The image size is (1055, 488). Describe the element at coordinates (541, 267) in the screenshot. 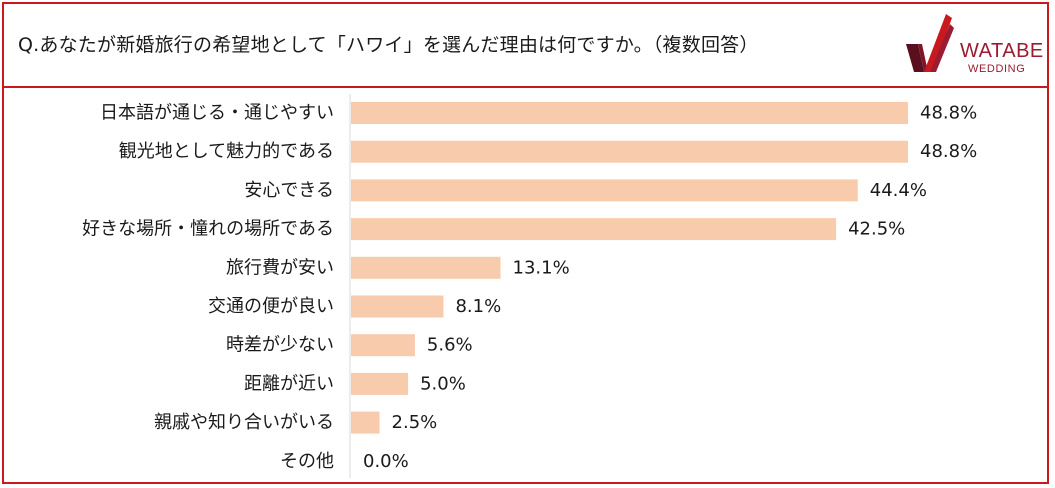

I see `value-label: 13.1%` at that location.